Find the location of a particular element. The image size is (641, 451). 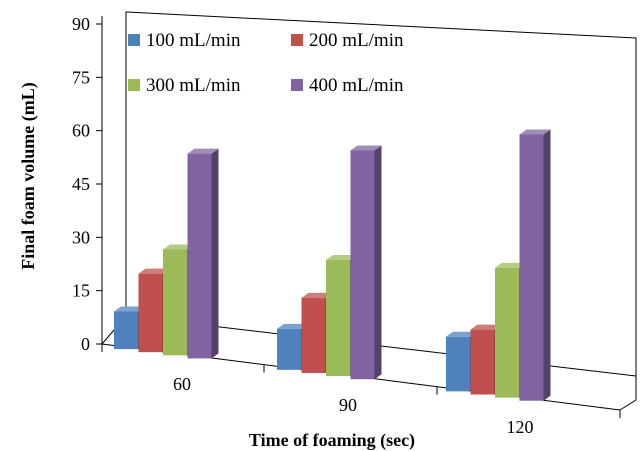

legend-label: 200 mL/min is located at coordinates (356, 40).